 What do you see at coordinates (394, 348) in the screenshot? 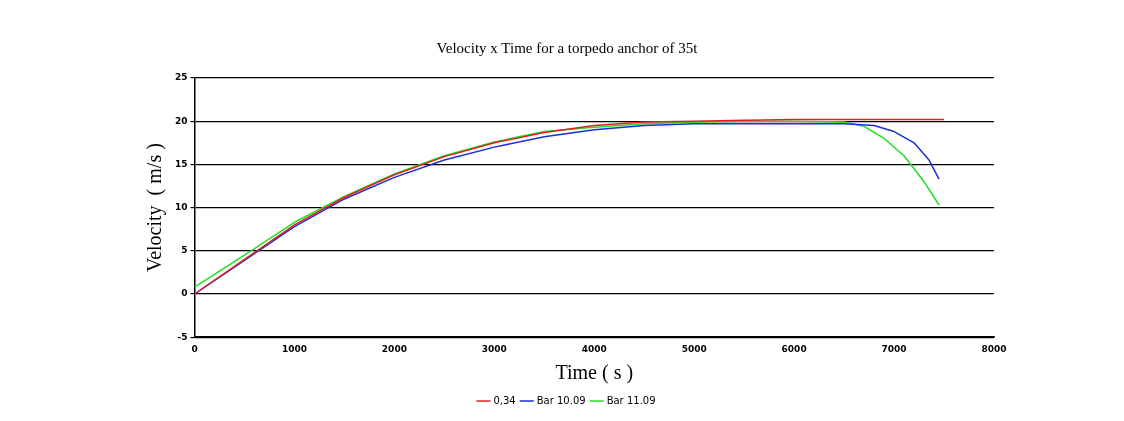
I see `x-tick-label: 2000` at bounding box center [394, 348].